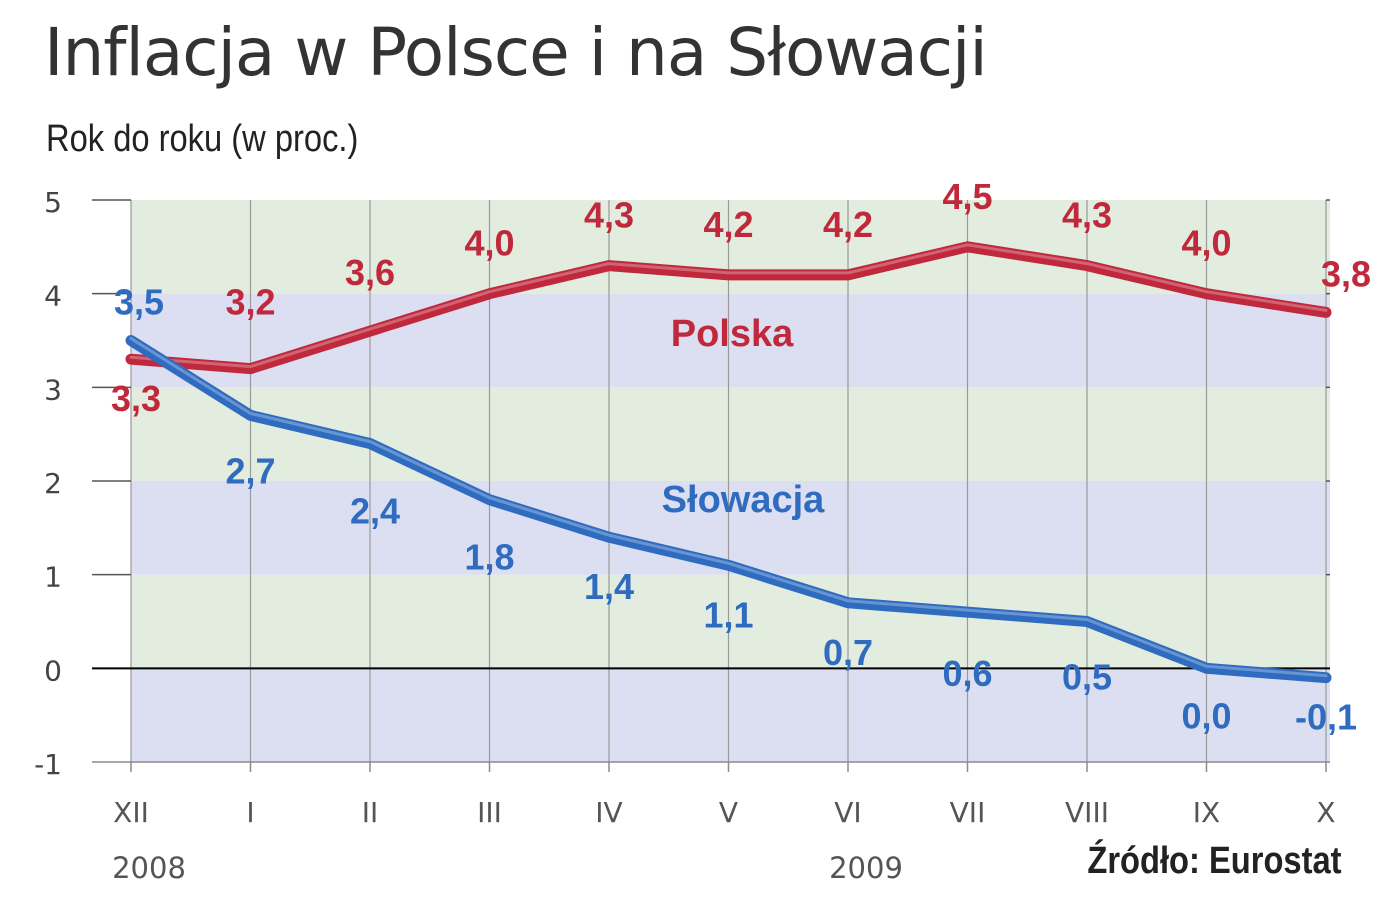 The width and height of the screenshot is (1400, 900). I want to click on y-tick-label: 0, so click(53, 670).